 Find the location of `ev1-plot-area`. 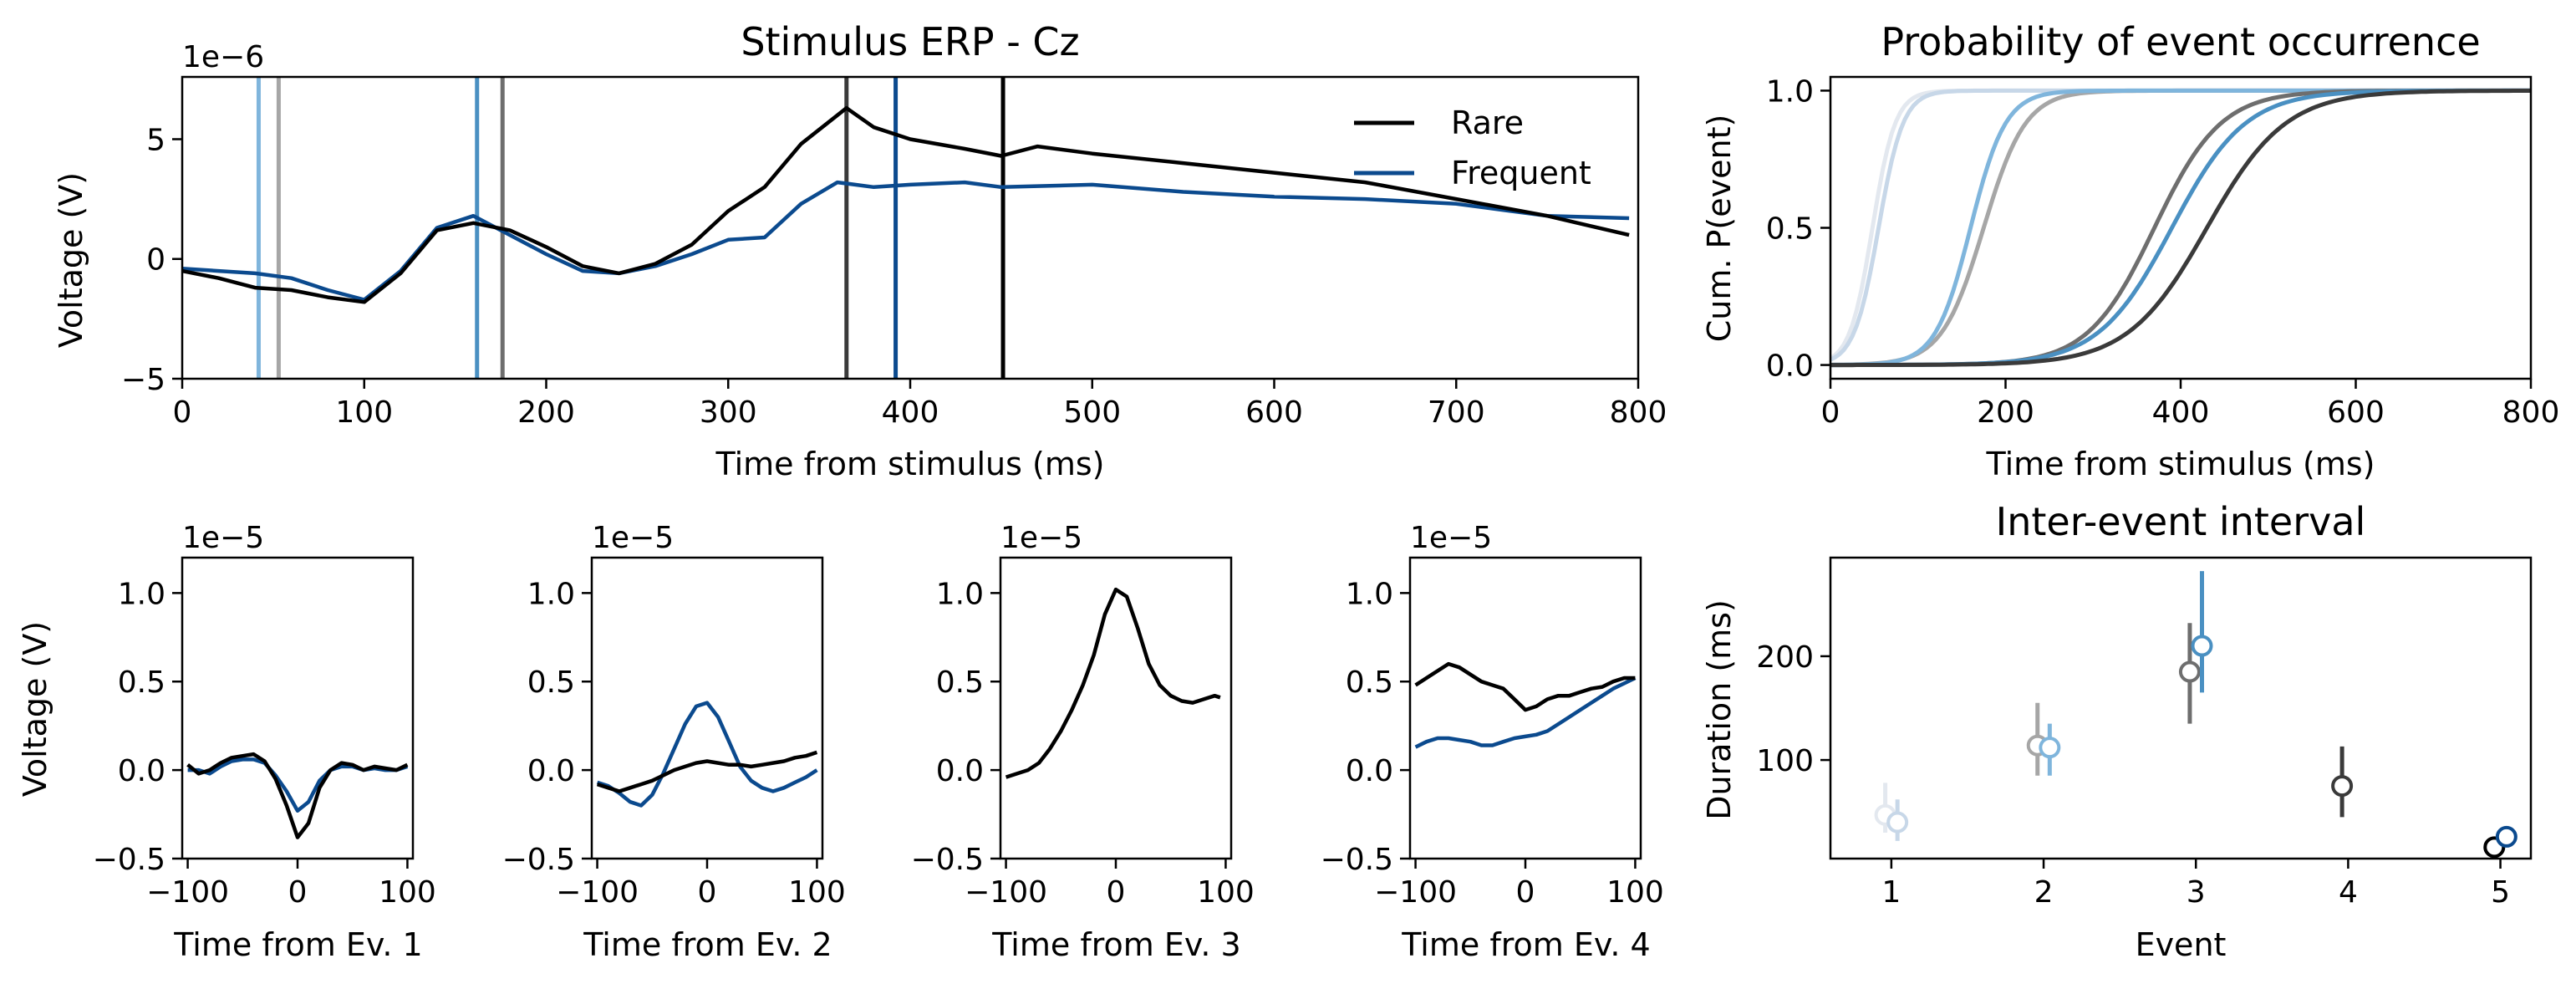

ev1-plot-area is located at coordinates (297, 795).